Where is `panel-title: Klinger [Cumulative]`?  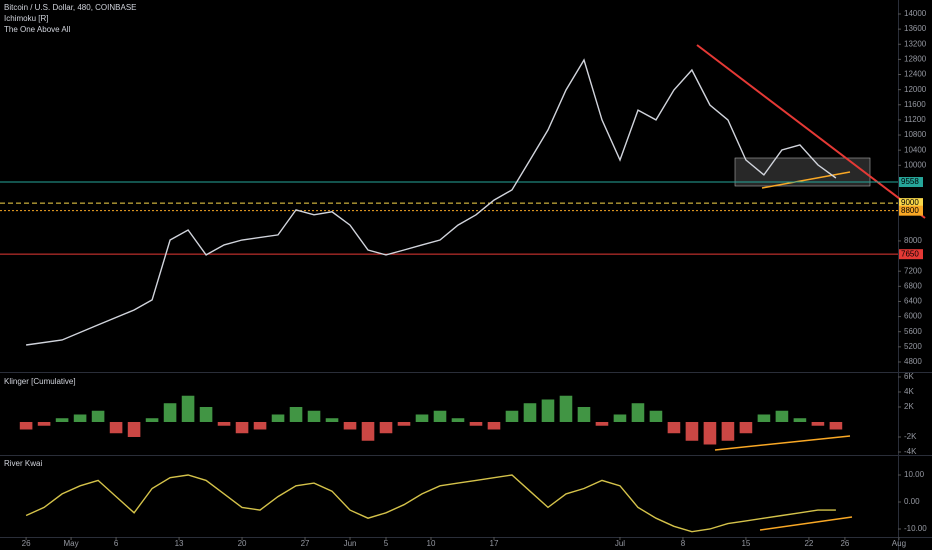 panel-title: Klinger [Cumulative] is located at coordinates (40, 381).